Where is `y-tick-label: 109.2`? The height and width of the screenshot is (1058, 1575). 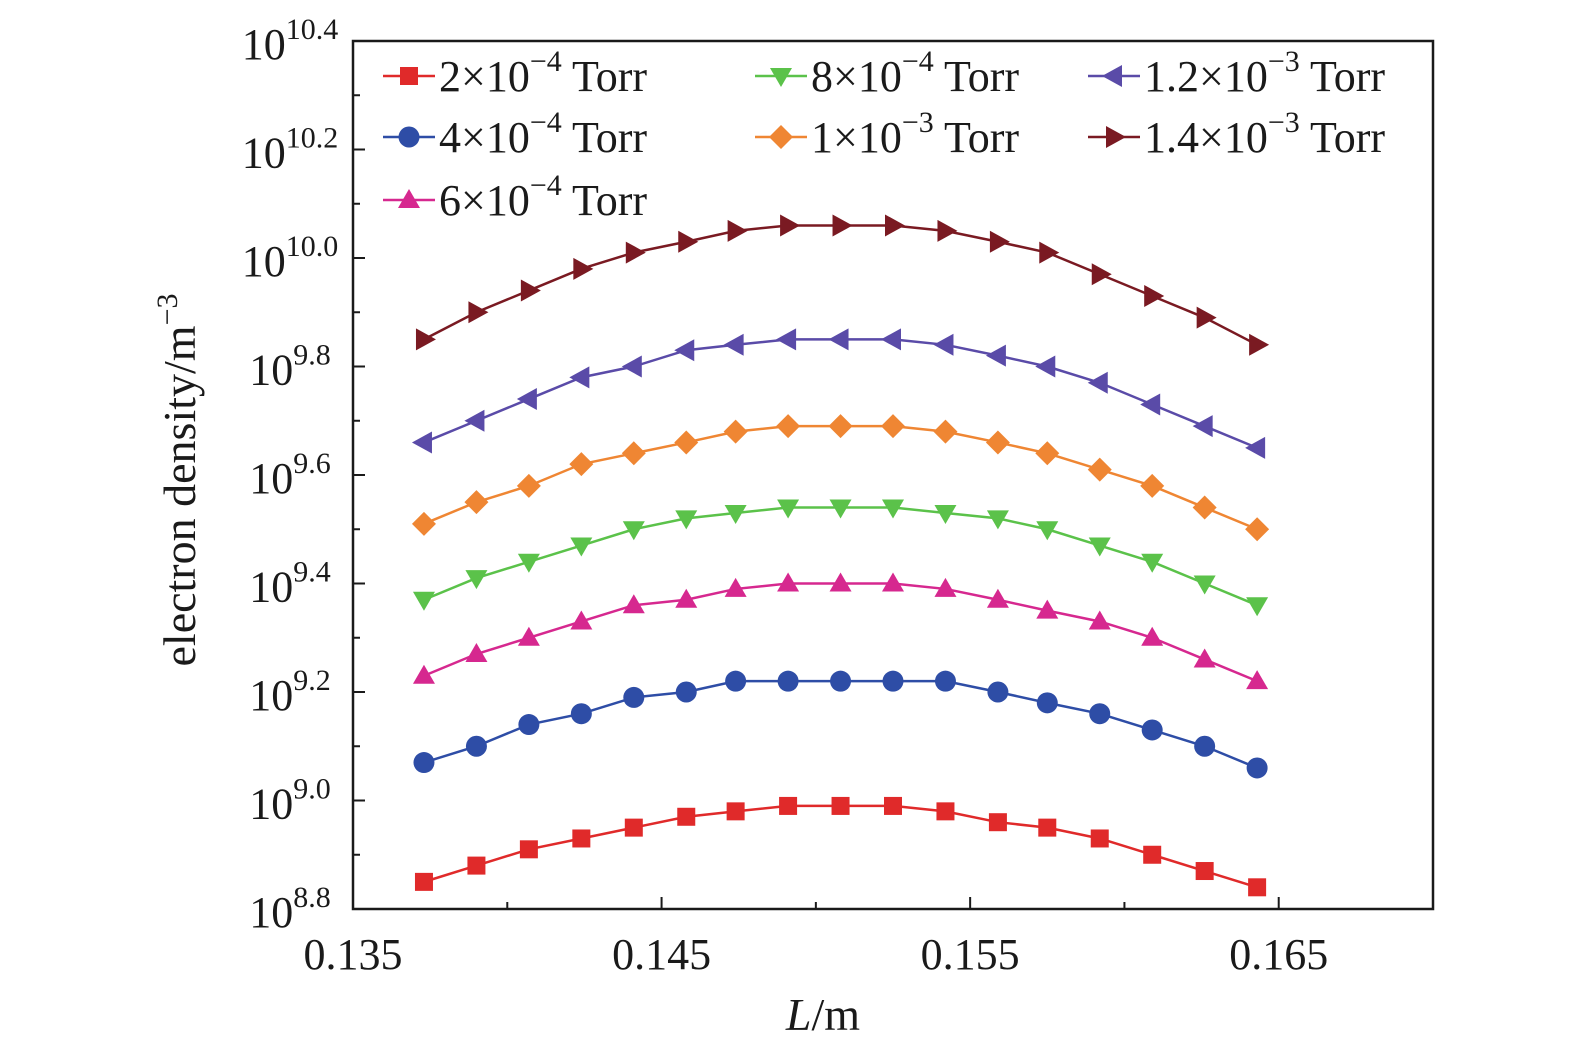
y-tick-label: 109.2 is located at coordinates (290, 692).